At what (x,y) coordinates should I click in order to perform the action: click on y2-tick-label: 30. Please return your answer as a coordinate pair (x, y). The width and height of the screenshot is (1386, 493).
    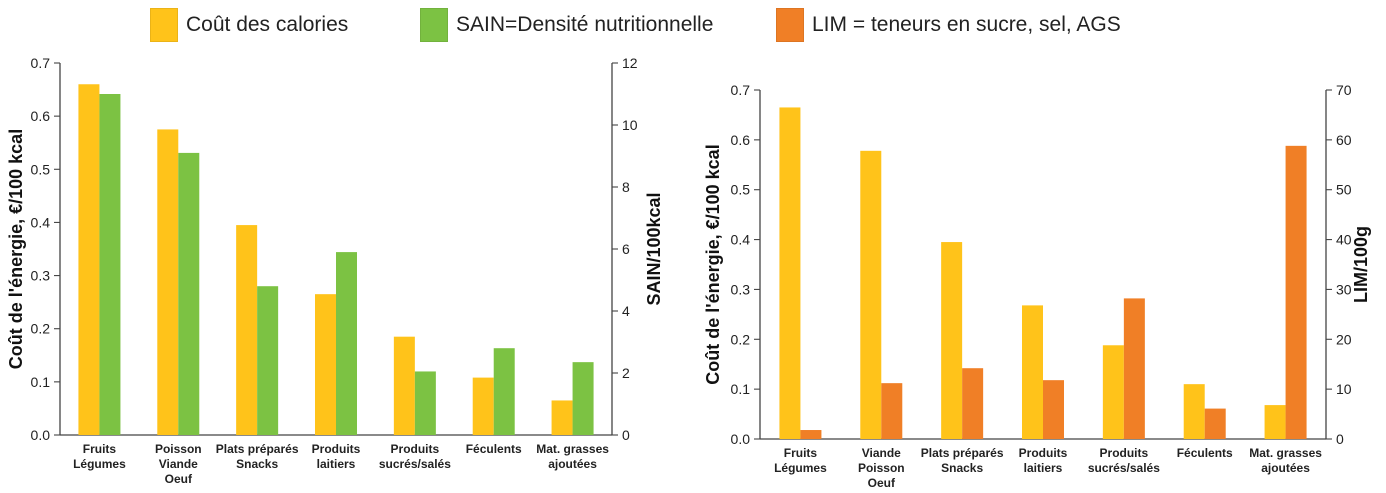
    Looking at the image, I should click on (1344, 289).